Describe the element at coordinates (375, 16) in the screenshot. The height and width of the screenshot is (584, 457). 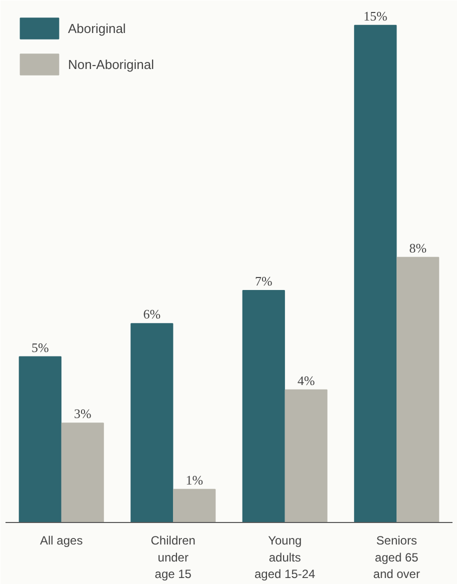
I see `data-label: 15%` at that location.